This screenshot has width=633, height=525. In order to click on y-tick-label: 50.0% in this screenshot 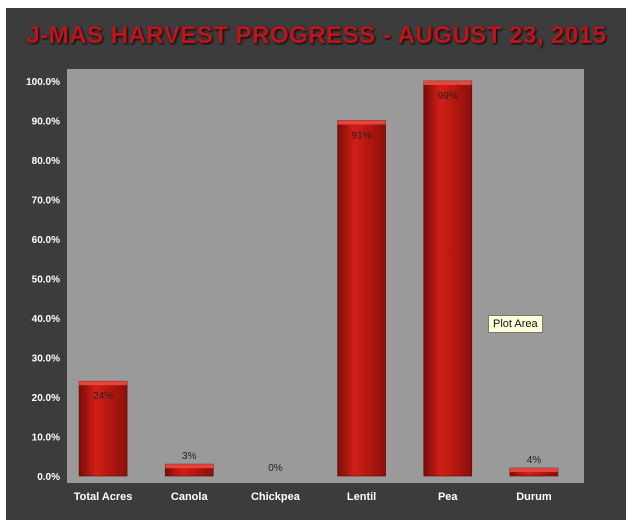, I will do `click(46, 280)`.